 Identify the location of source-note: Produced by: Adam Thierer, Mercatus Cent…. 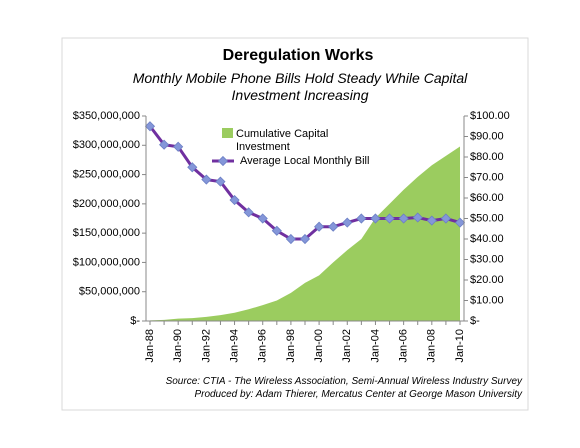
(358, 394).